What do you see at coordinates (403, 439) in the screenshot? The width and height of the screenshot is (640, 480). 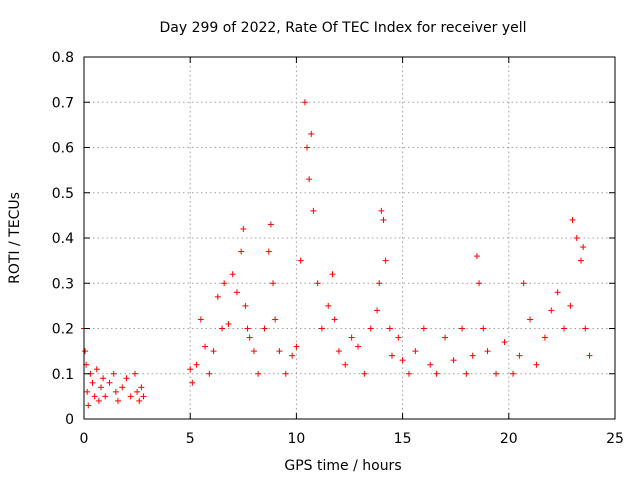 I see `x-tick-label: 15` at bounding box center [403, 439].